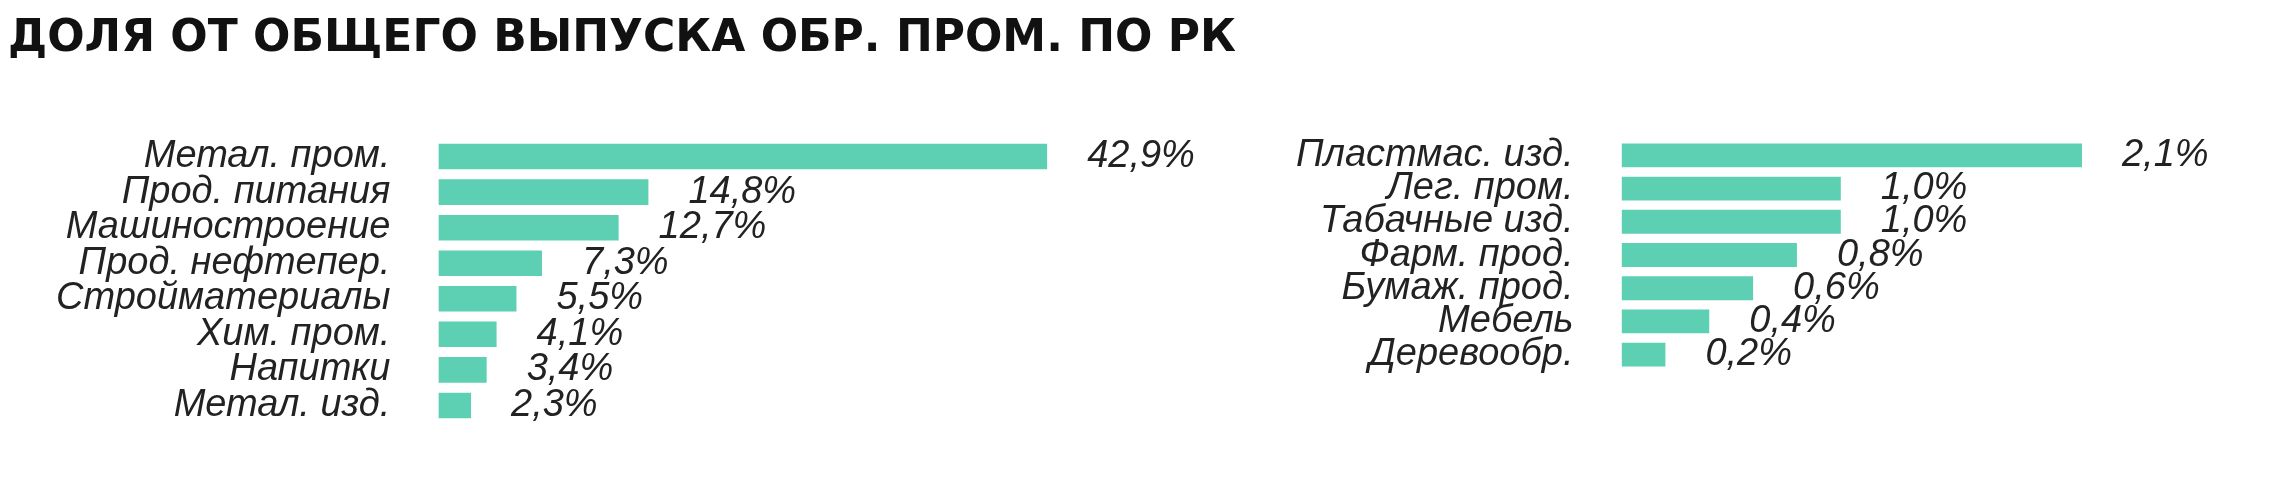 The image size is (2286, 496). Describe the element at coordinates (282, 403) in the screenshot. I see `y-tick-label: Метал. изд.` at that location.